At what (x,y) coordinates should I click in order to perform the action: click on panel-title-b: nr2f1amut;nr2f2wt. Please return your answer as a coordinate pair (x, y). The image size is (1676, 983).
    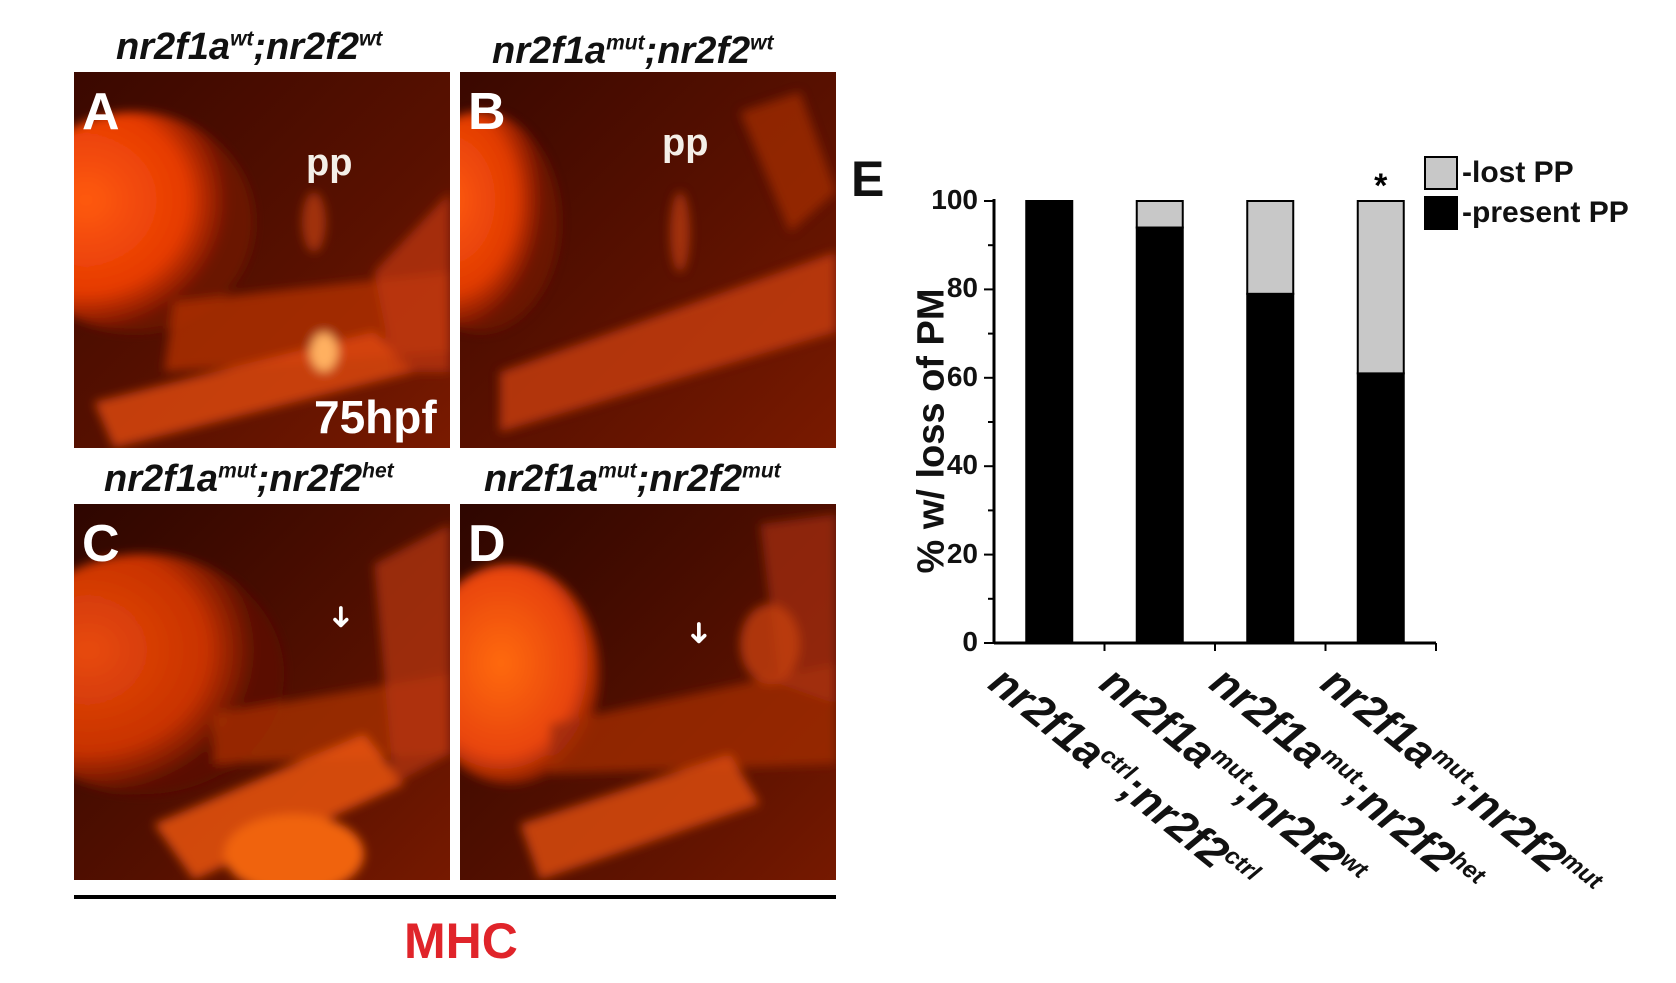
    Looking at the image, I should click on (633, 51).